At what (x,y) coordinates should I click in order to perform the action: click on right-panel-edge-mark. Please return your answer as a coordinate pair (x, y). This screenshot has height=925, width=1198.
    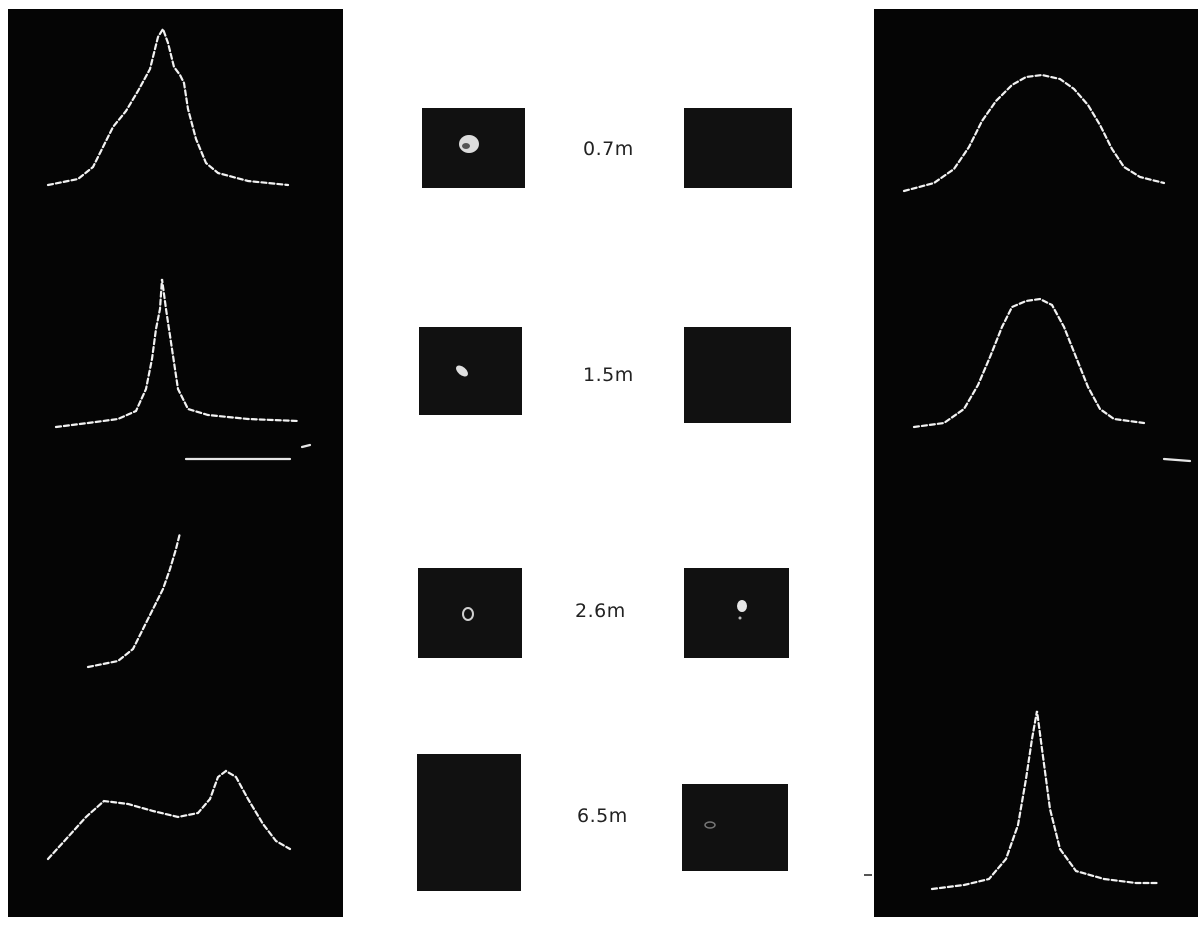
    Looking at the image, I should click on (868, 875).